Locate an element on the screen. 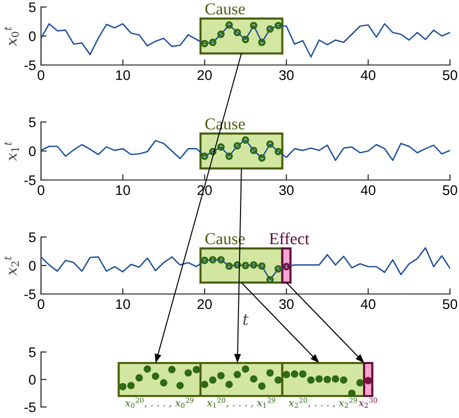 The width and height of the screenshot is (459, 418). y-axis-title: x$_{2}$$^{t}$ is located at coordinates (11, 266).